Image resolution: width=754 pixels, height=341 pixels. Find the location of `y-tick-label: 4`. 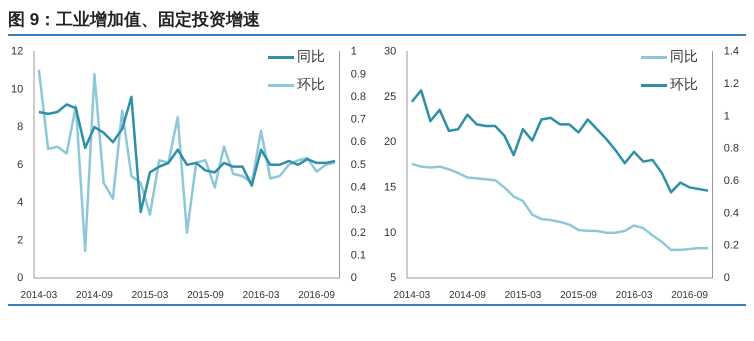

y-tick-label: 4 is located at coordinates (20, 202).